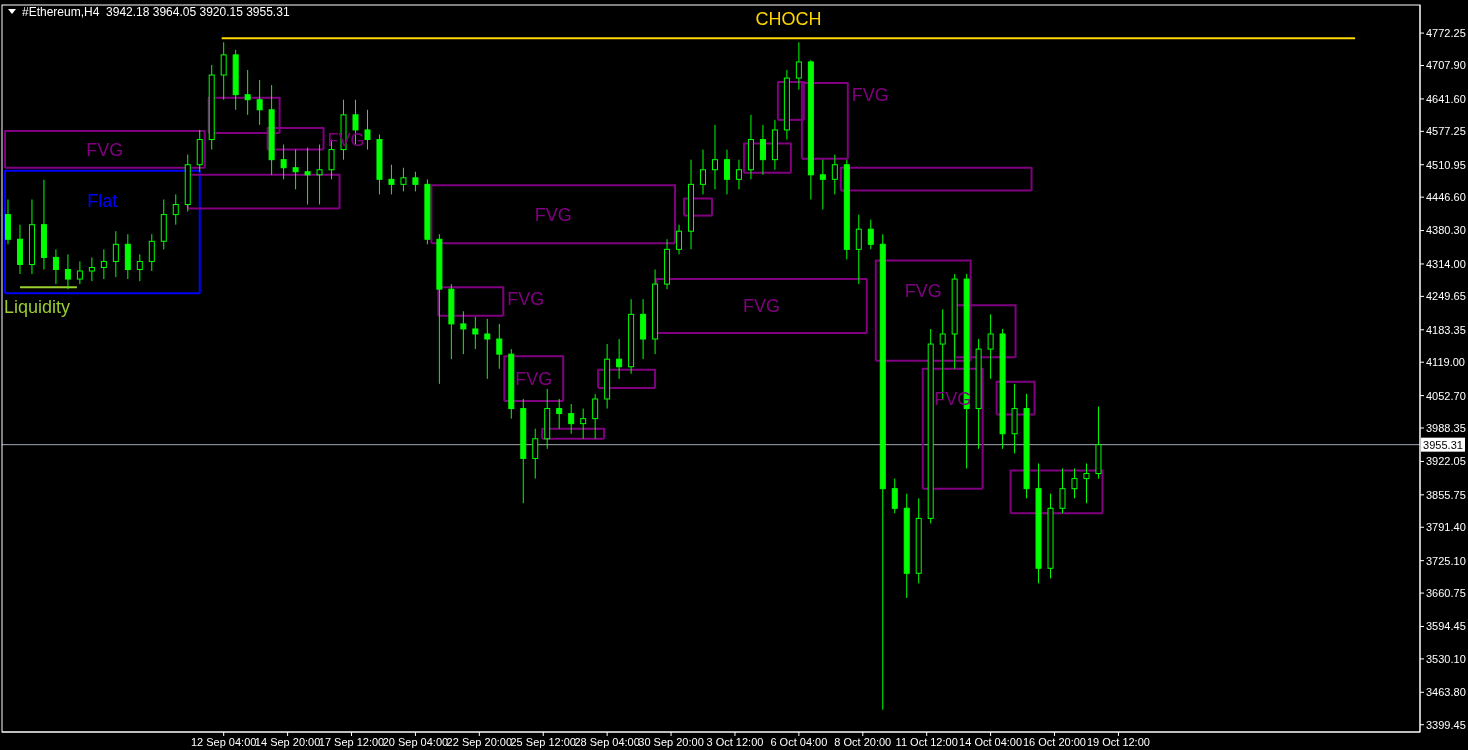 The width and height of the screenshot is (1468, 750). Describe the element at coordinates (1446, 98) in the screenshot. I see `y-tick-label: 4641.60` at that location.